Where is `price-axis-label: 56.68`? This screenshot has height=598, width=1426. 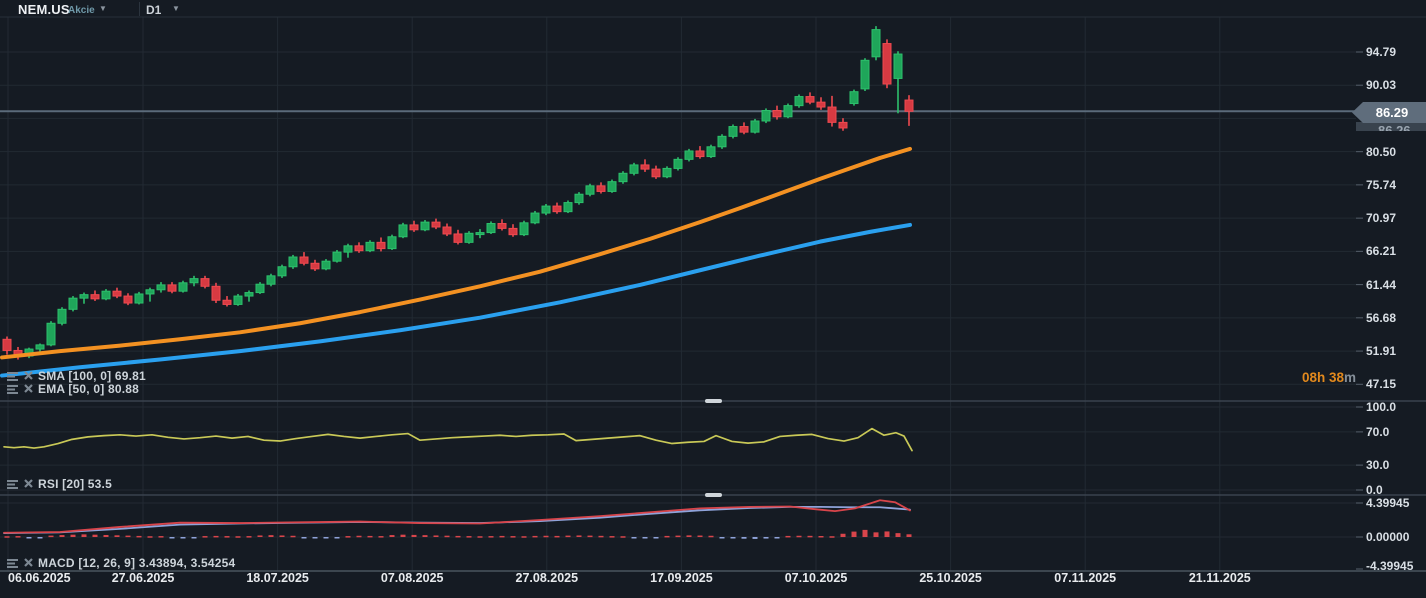 price-axis-label: 56.68 is located at coordinates (1381, 317).